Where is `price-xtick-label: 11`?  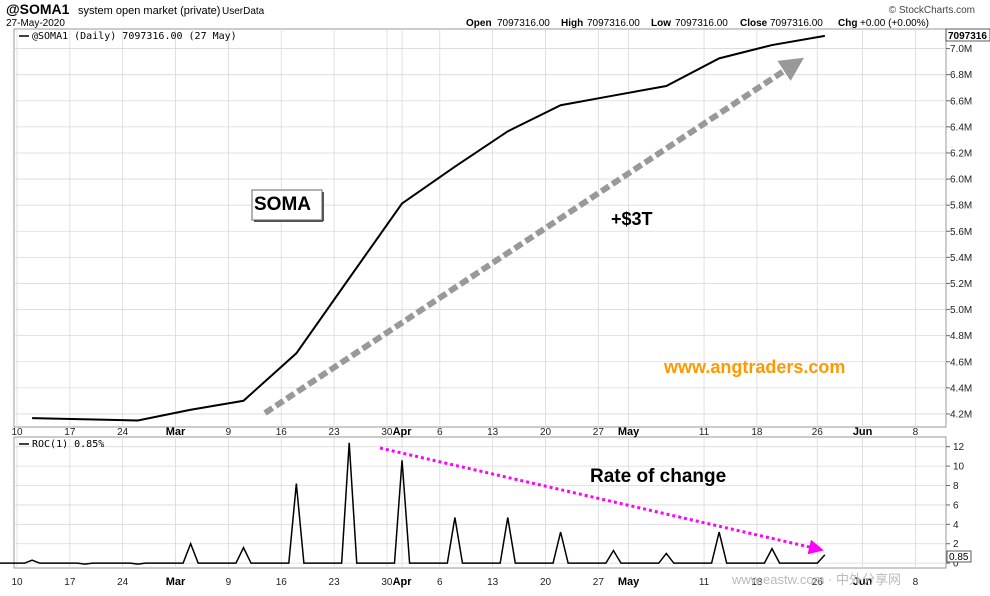
price-xtick-label: 11 is located at coordinates (704, 432).